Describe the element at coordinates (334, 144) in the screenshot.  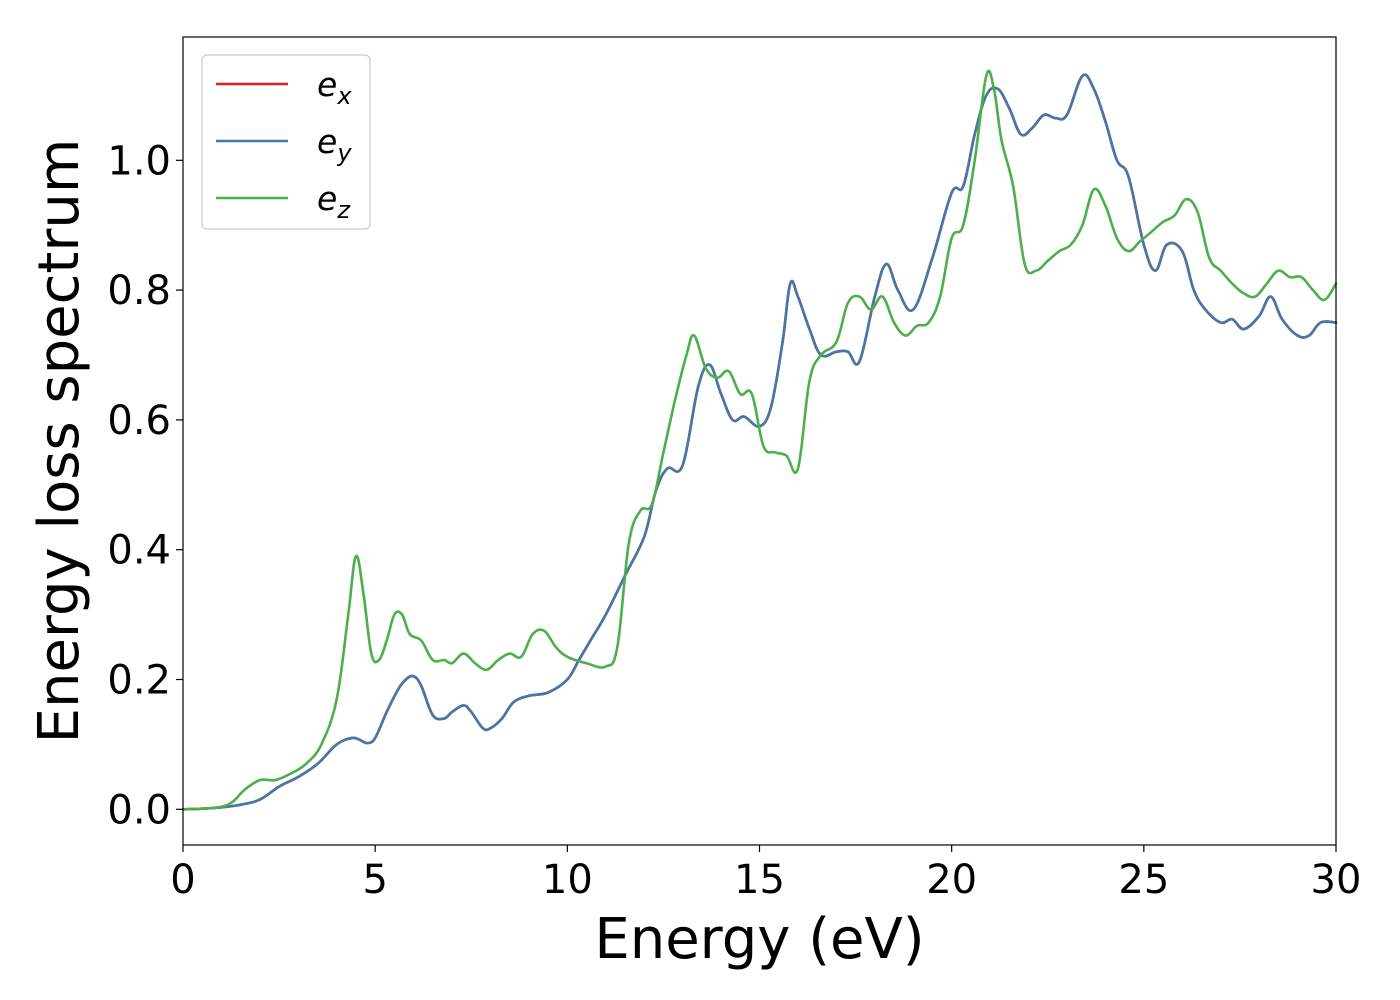
I see `legend-label-y: ey` at that location.